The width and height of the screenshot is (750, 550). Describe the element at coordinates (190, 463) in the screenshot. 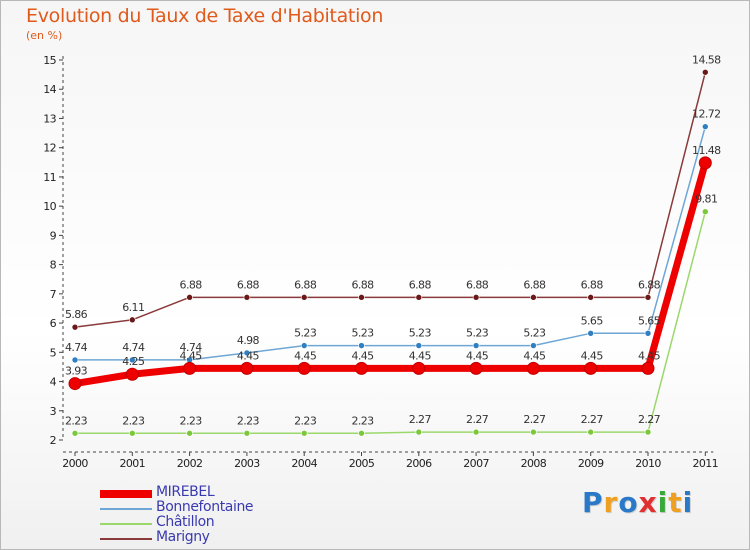

I see `x-tick-label: 2002` at that location.